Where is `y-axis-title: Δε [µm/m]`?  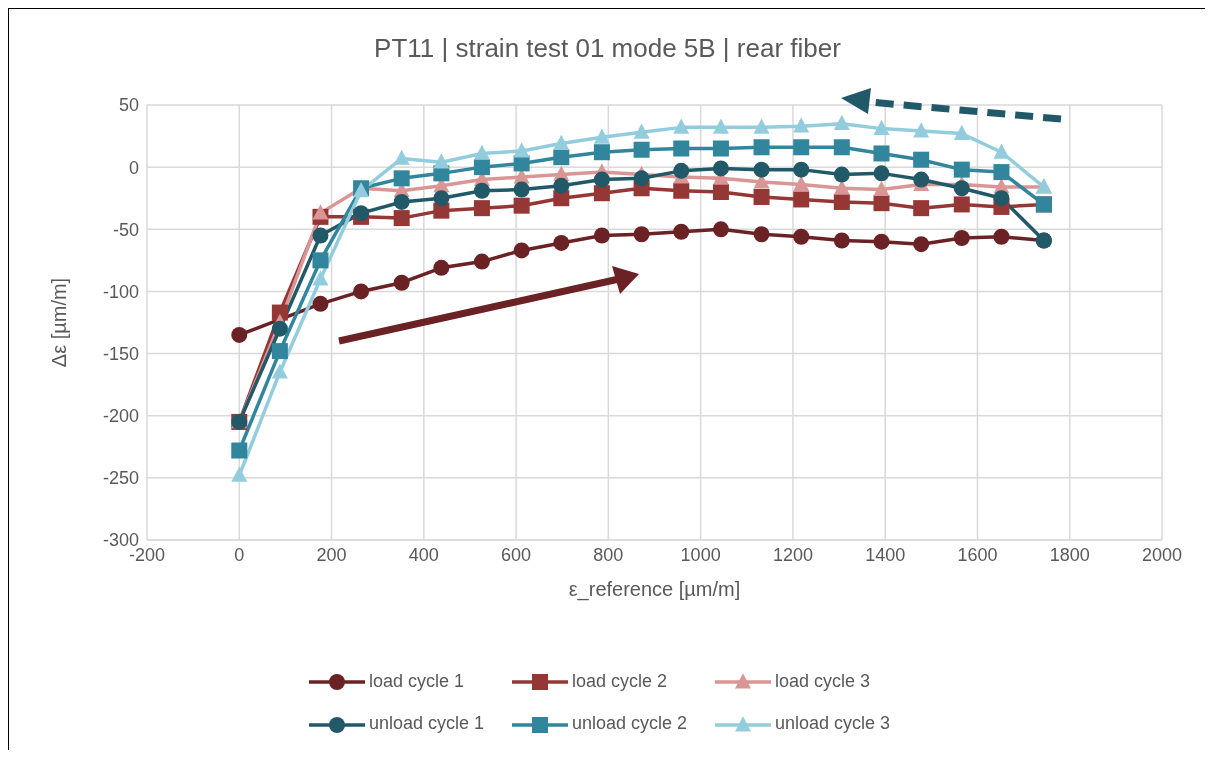
y-axis-title: Δε [µm/m] is located at coordinates (59, 322).